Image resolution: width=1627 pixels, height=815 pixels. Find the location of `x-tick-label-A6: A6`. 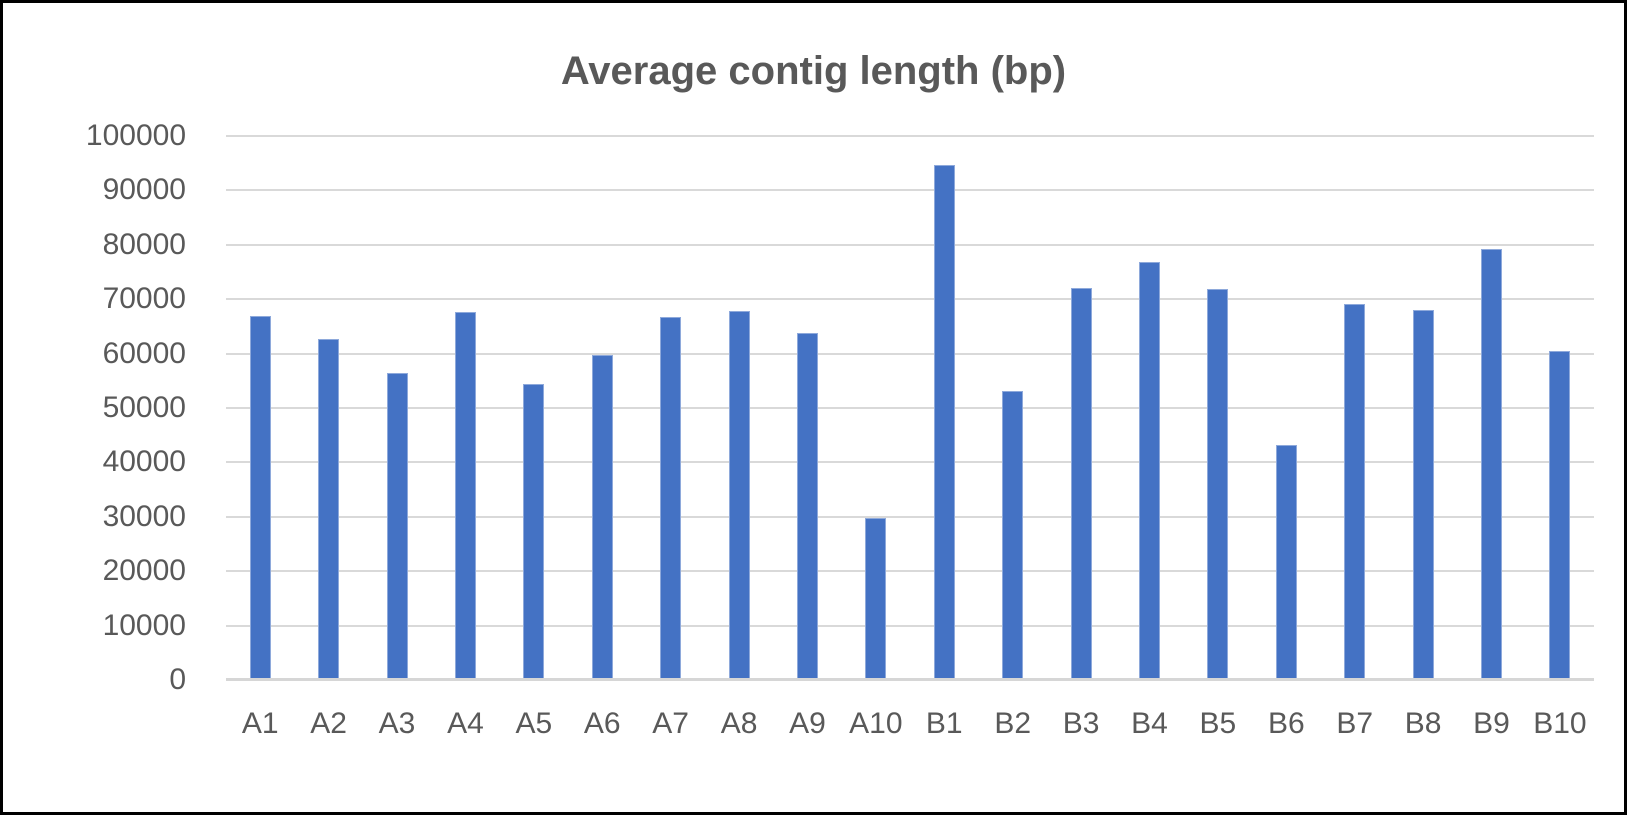

x-tick-label-A6: A6 is located at coordinates (602, 723).